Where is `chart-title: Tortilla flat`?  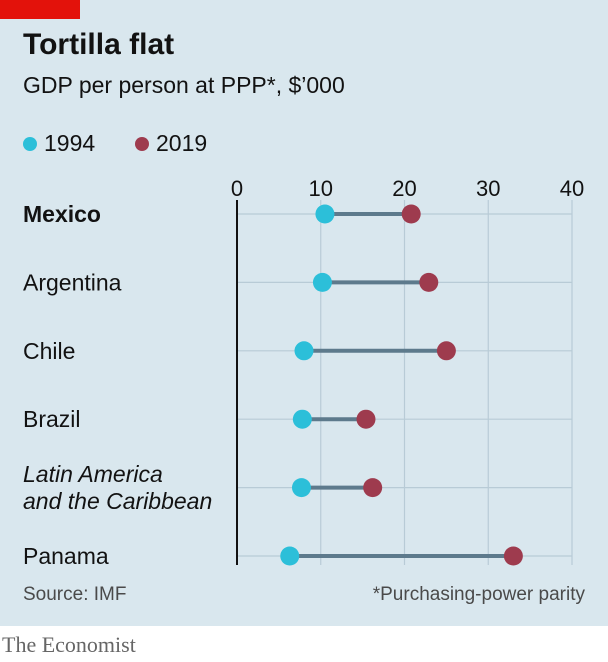 chart-title: Tortilla flat is located at coordinates (99, 44).